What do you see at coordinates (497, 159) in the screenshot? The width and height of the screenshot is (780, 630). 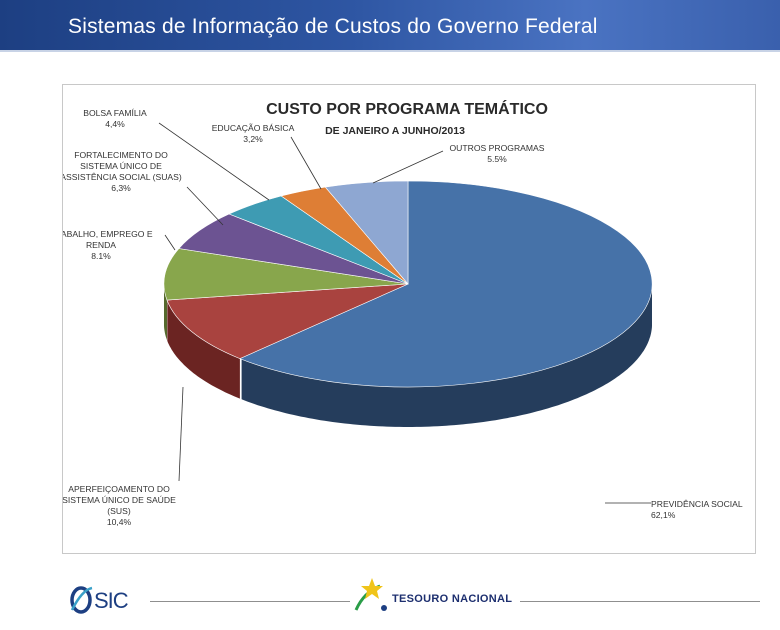 I see `data-label-value-outros-programas: 5.5%` at bounding box center [497, 159].